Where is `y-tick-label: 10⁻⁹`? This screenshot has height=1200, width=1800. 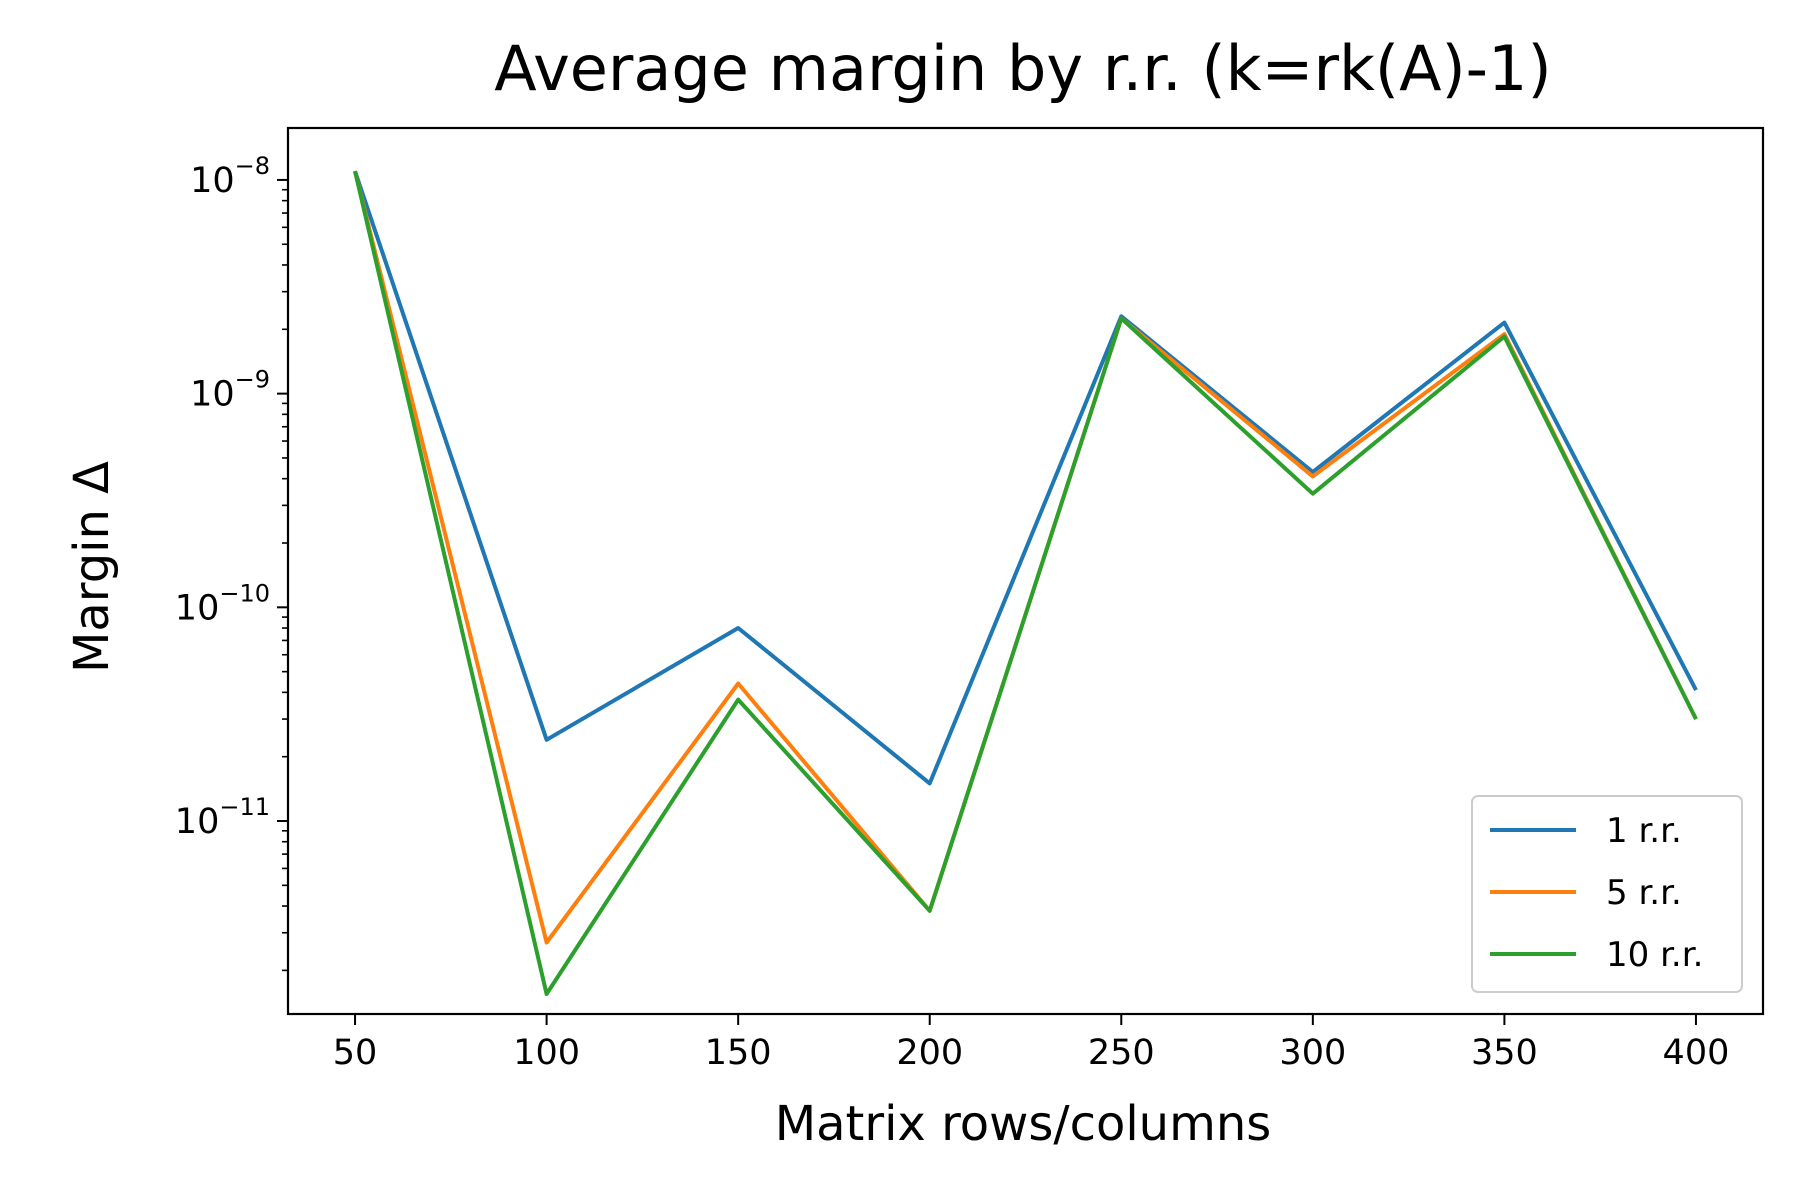
y-tick-label: 10⁻⁹ is located at coordinates (230, 390).